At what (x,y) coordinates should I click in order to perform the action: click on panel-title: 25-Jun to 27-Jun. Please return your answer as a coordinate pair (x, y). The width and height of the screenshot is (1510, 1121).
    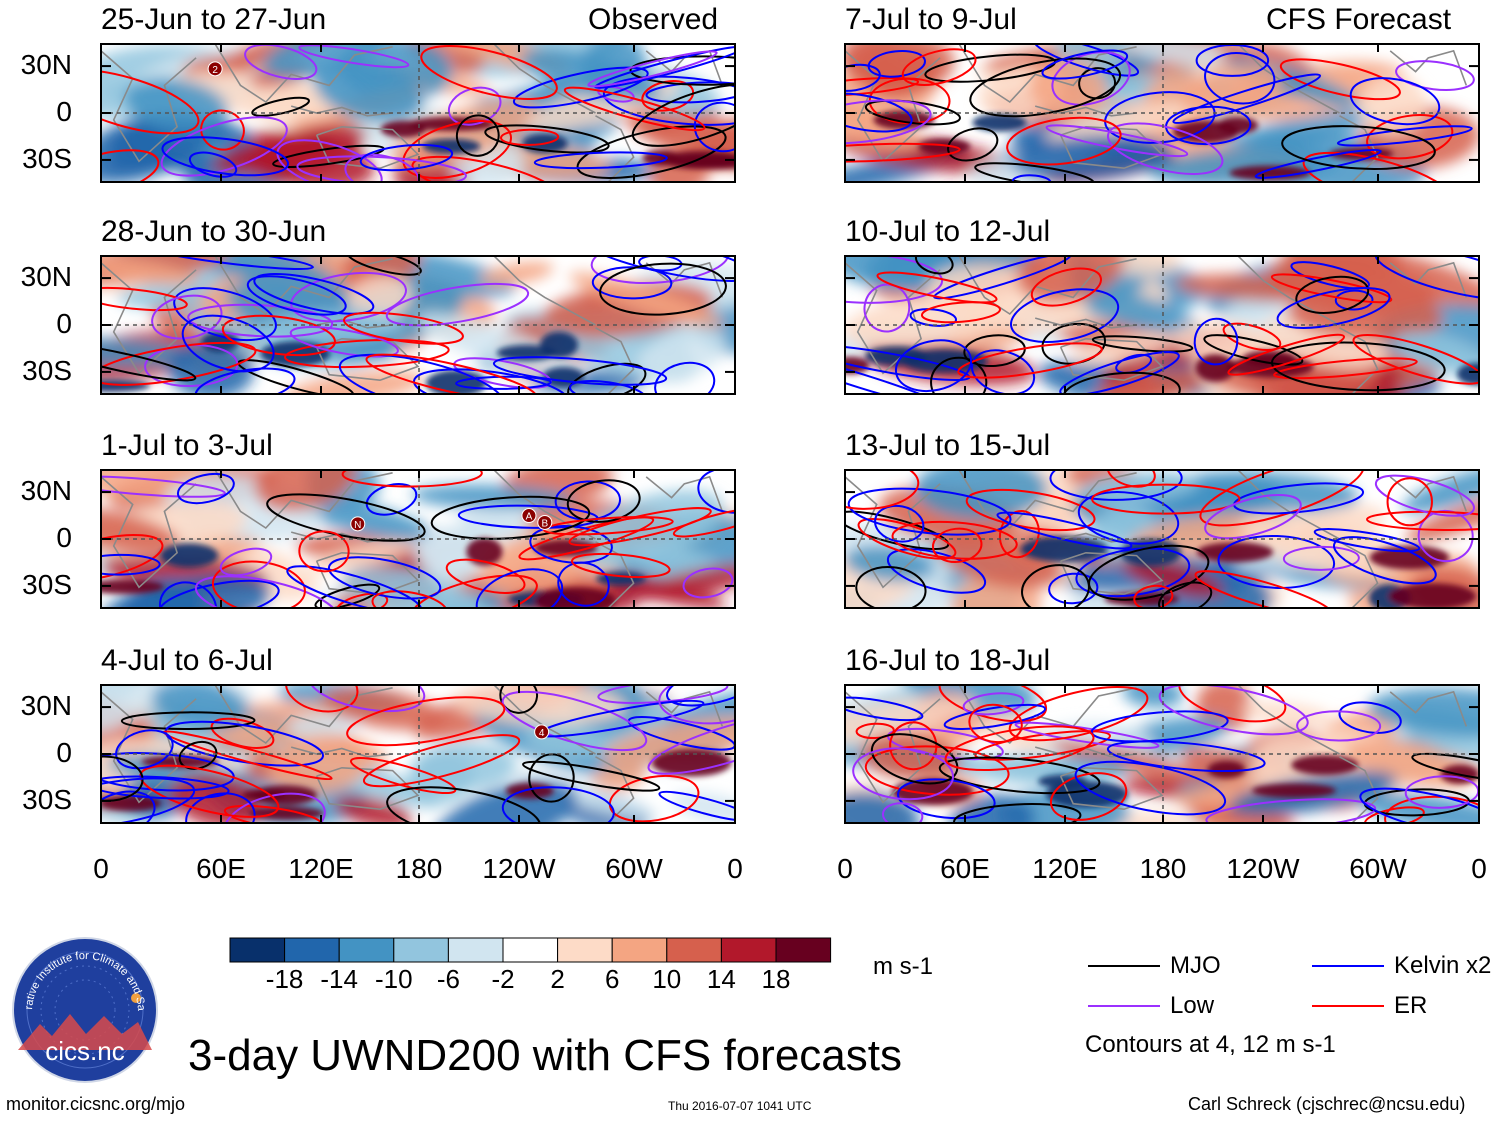
    Looking at the image, I should click on (214, 19).